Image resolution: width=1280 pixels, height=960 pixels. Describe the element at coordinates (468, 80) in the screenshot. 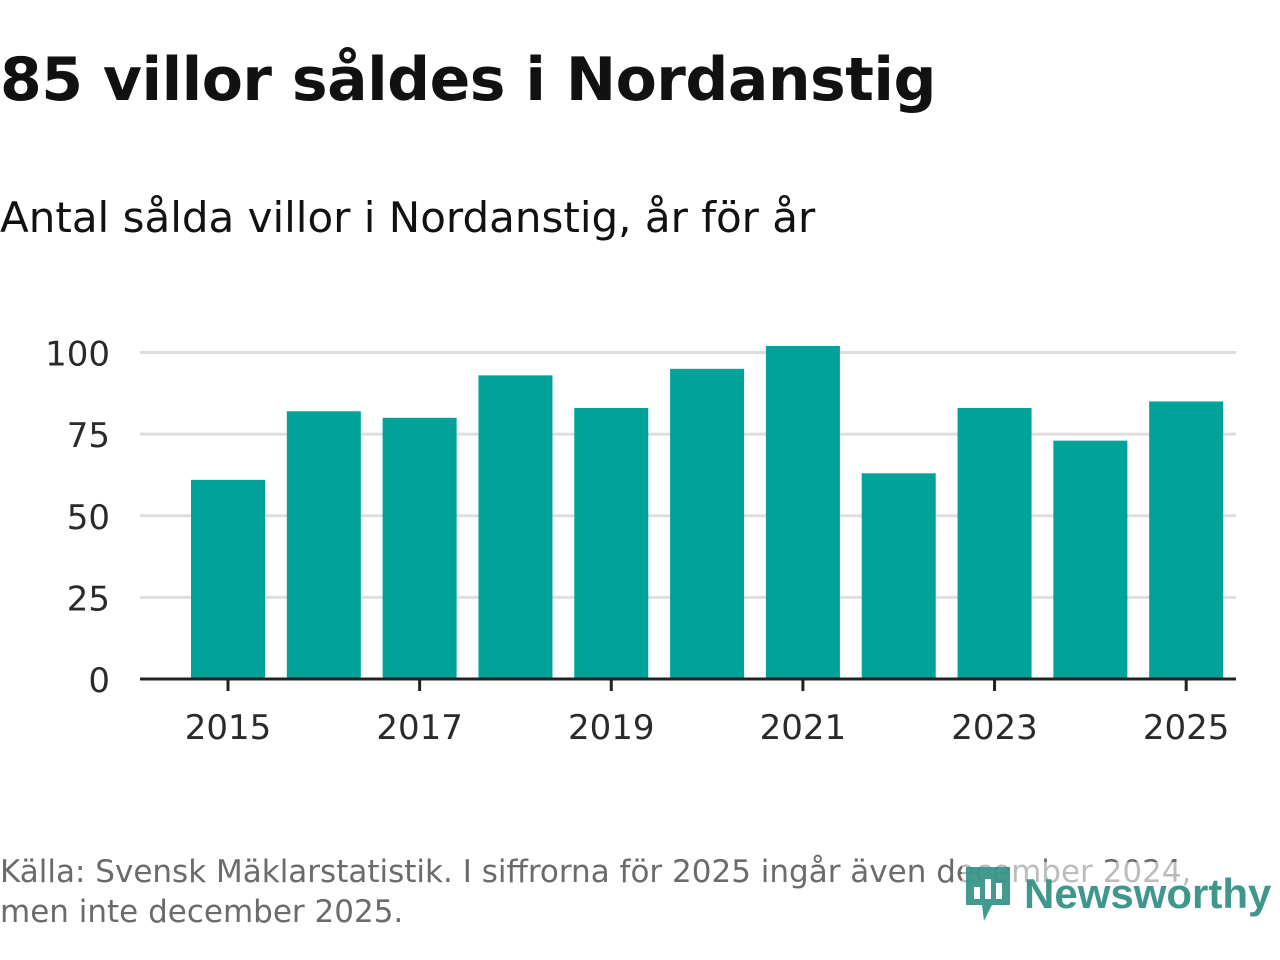

I see `chart-title: 85 villor såldes i Nordanstig` at that location.